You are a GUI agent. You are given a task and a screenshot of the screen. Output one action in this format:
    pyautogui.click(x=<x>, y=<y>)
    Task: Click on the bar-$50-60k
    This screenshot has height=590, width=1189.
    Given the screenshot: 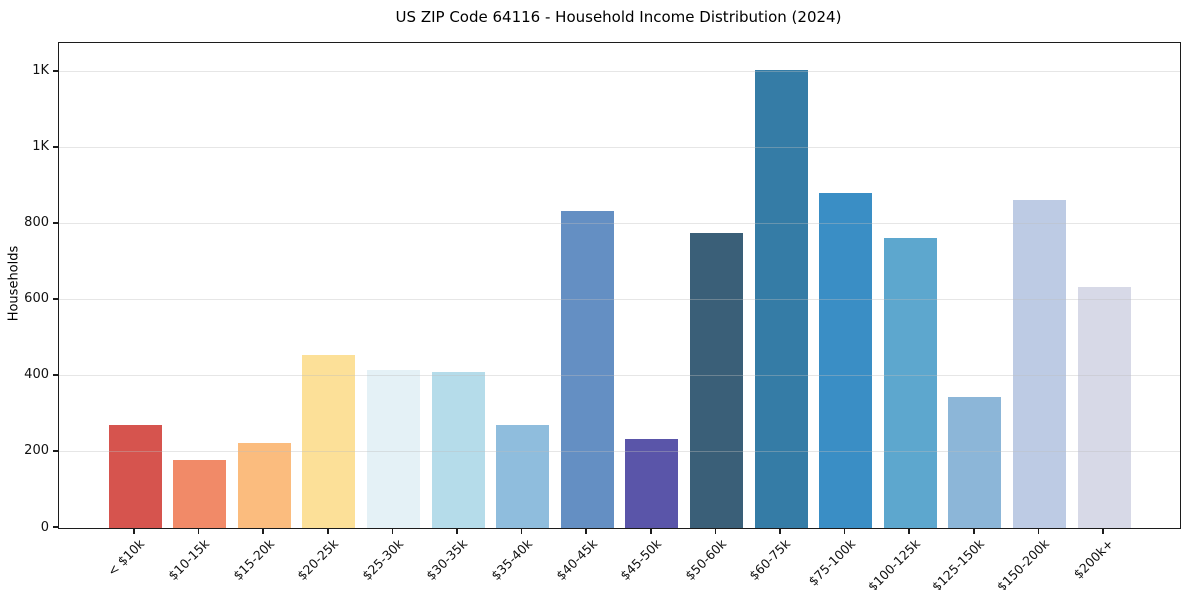 What is the action you would take?
    pyautogui.click(x=716, y=380)
    